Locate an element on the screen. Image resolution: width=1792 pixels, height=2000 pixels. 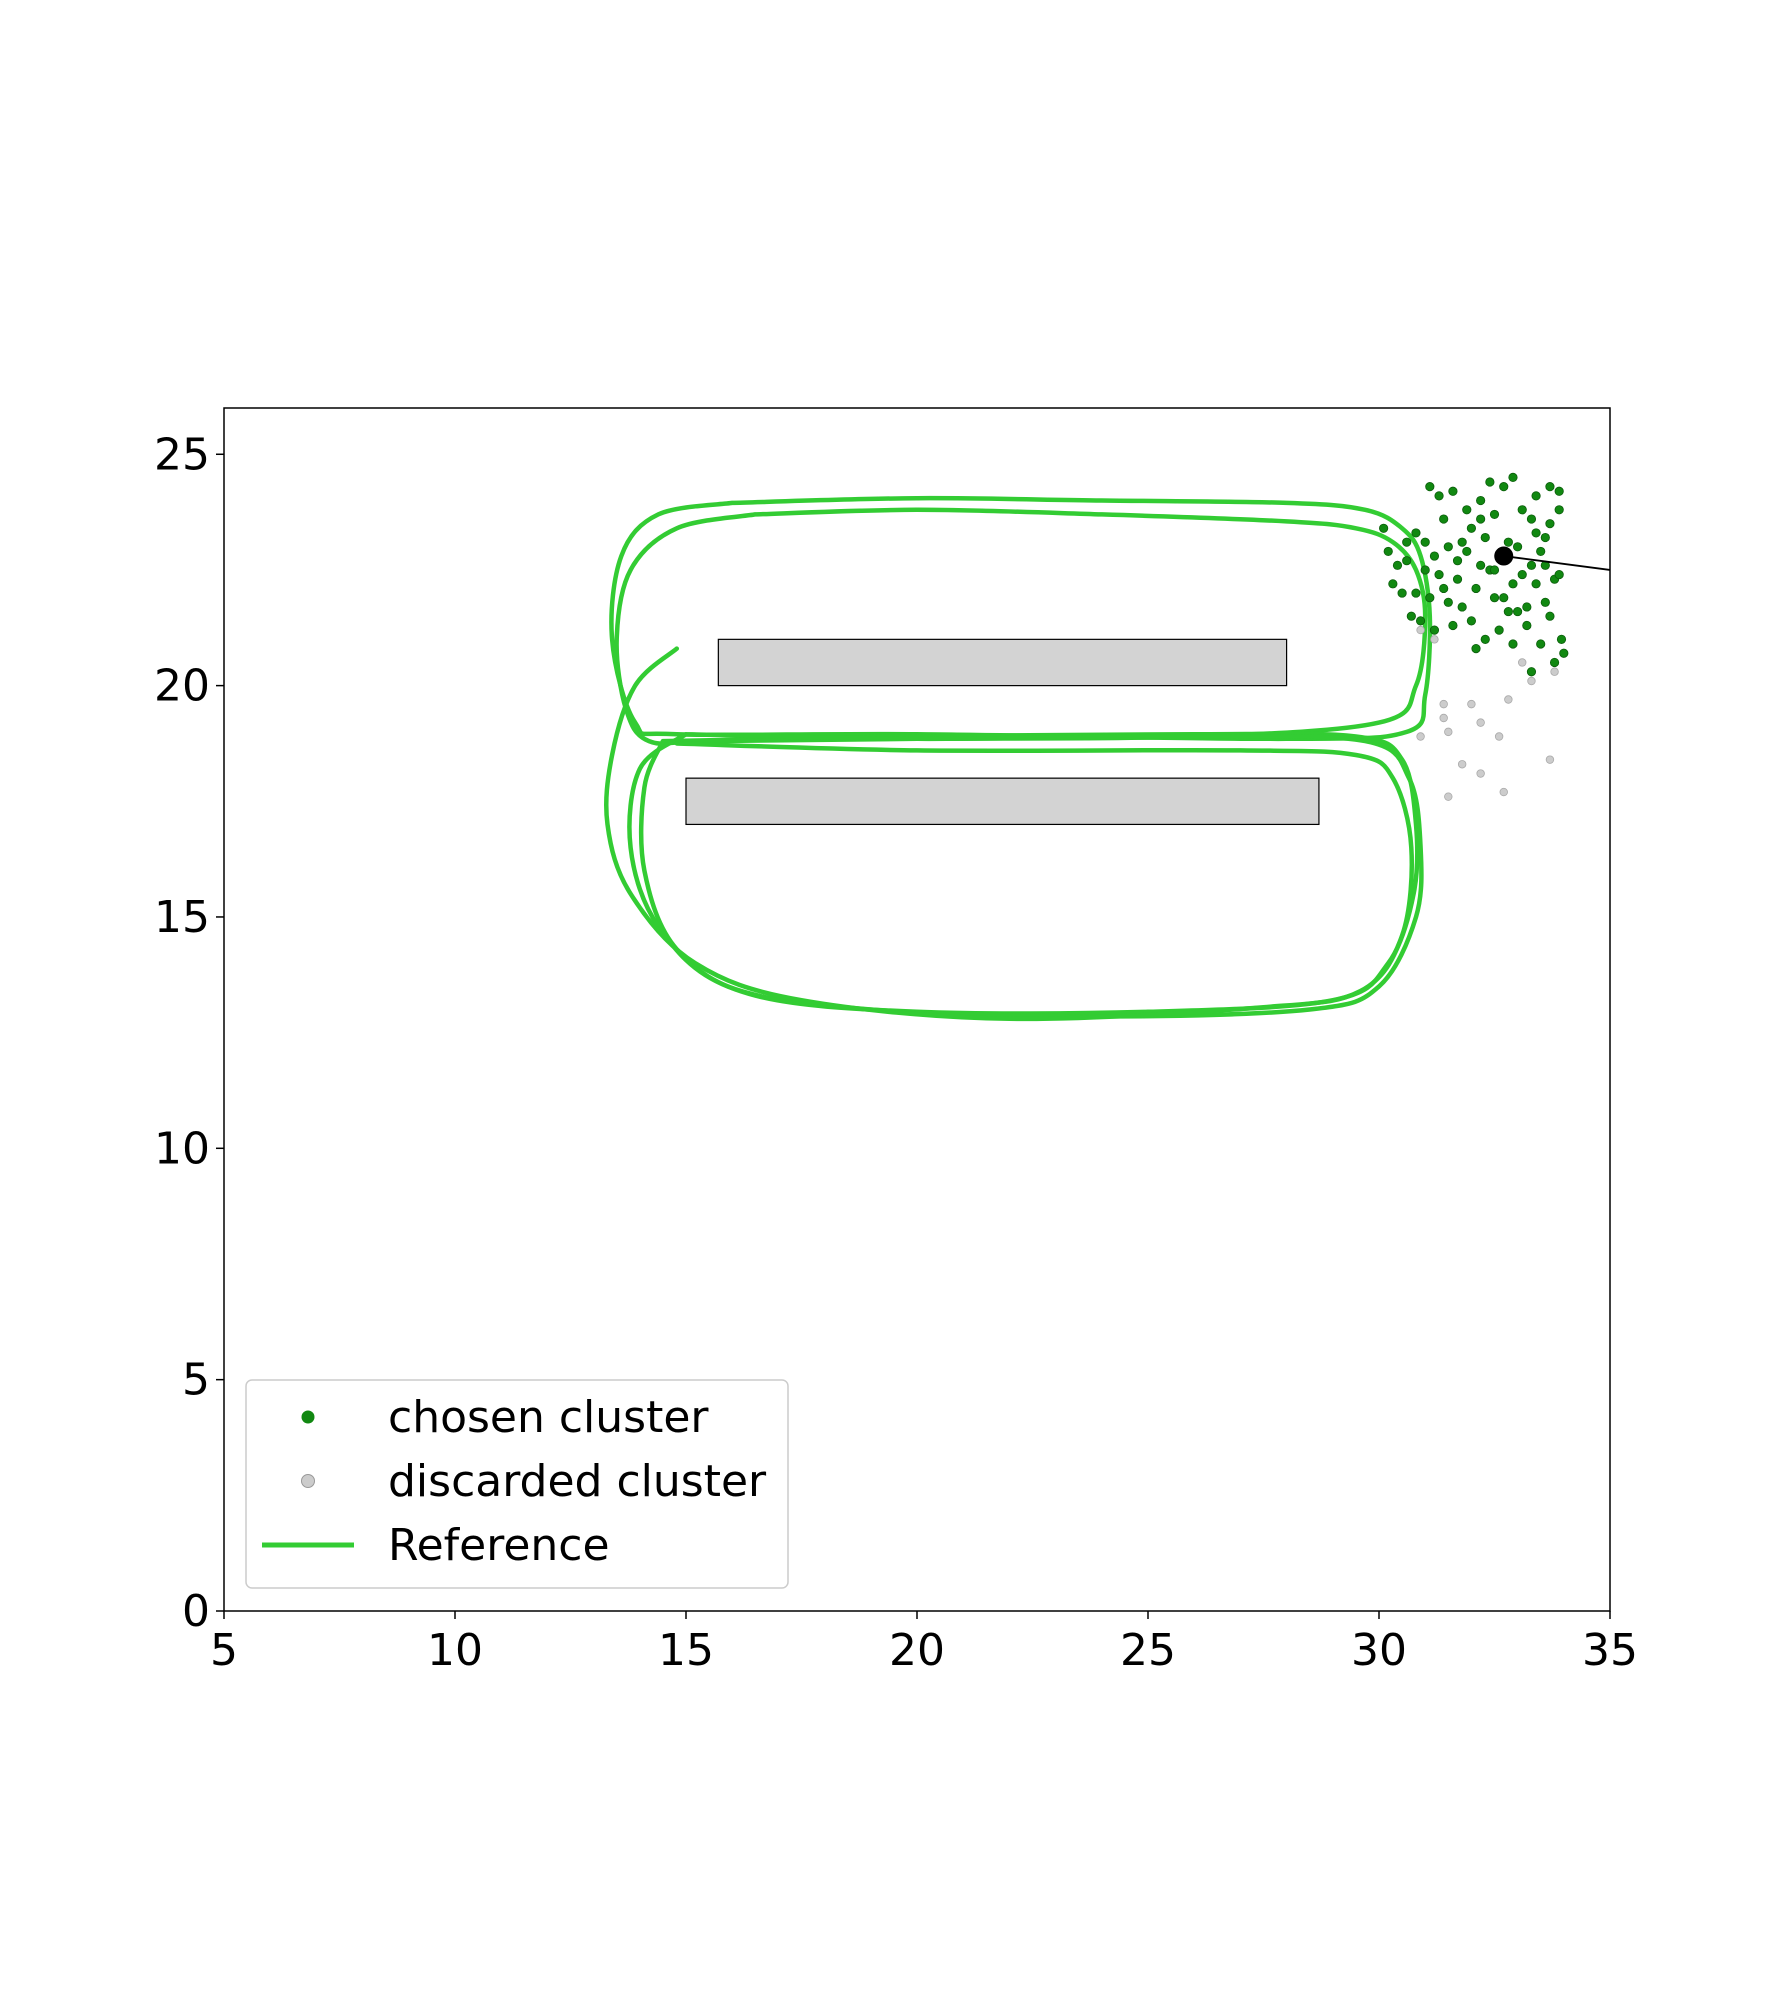
y-tick-label: 20 is located at coordinates (182, 686).